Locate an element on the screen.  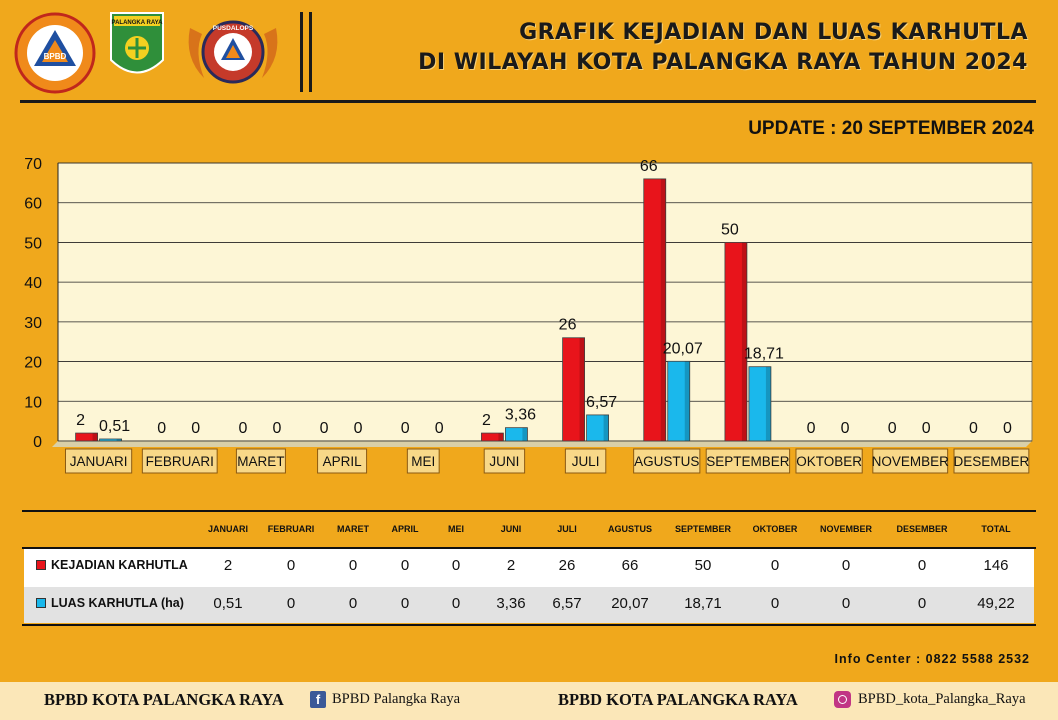
facebook-handle: BPBD Palangka Raya is located at coordinates (396, 699).